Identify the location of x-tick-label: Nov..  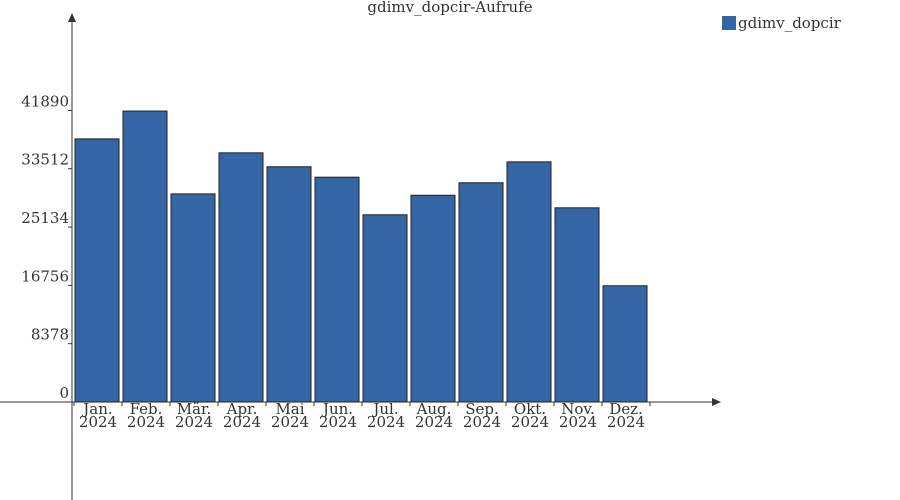
(578, 409).